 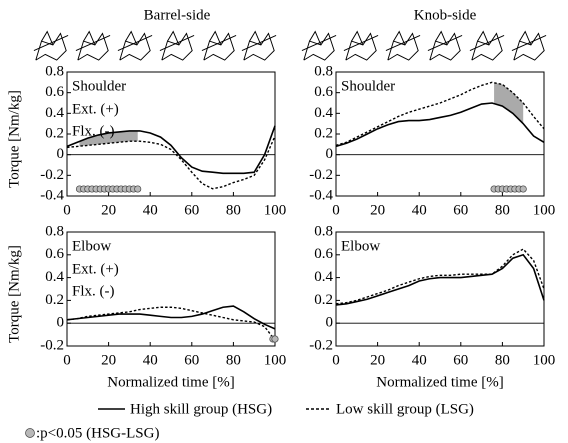 What do you see at coordinates (177, 15) in the screenshot?
I see `column-title: Barrel-side` at bounding box center [177, 15].